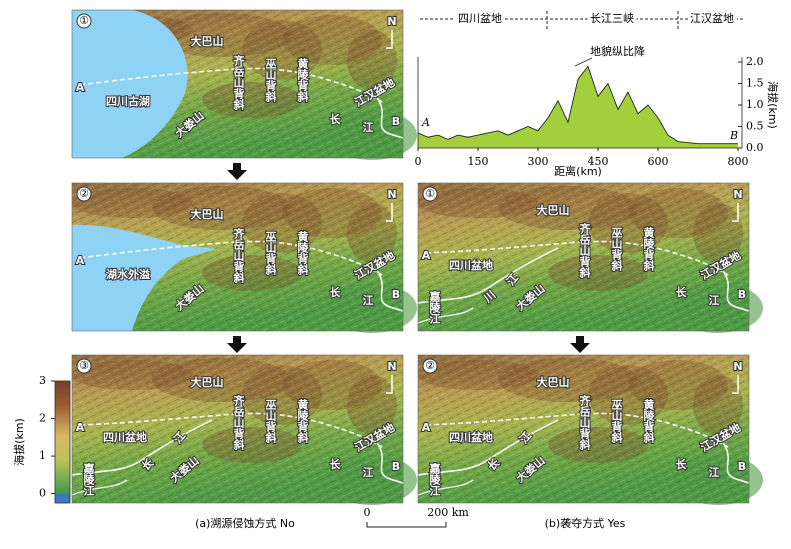 The height and width of the screenshot is (549, 791). Describe the element at coordinates (478, 161) in the screenshot. I see `x-tick-label: 150` at that location.